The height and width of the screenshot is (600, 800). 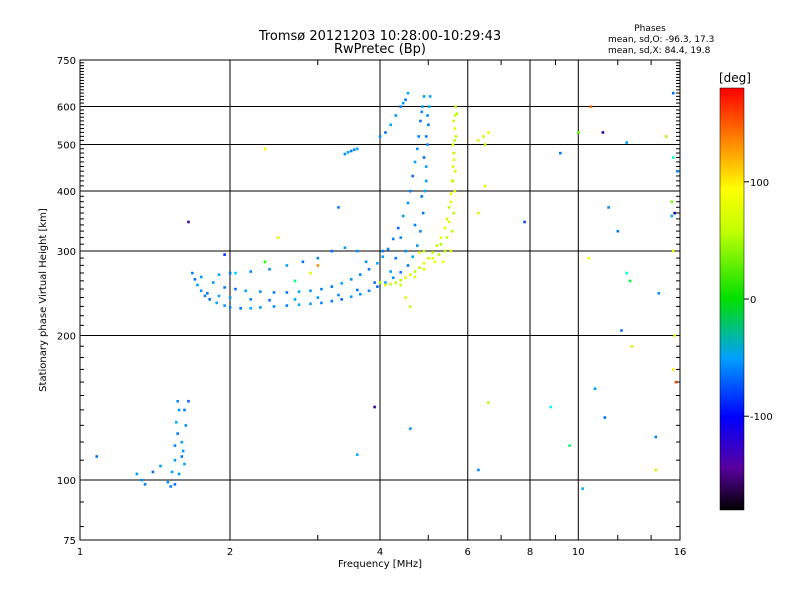 What do you see at coordinates (69, 541) in the screenshot?
I see `y-tick-label: 75` at bounding box center [69, 541].